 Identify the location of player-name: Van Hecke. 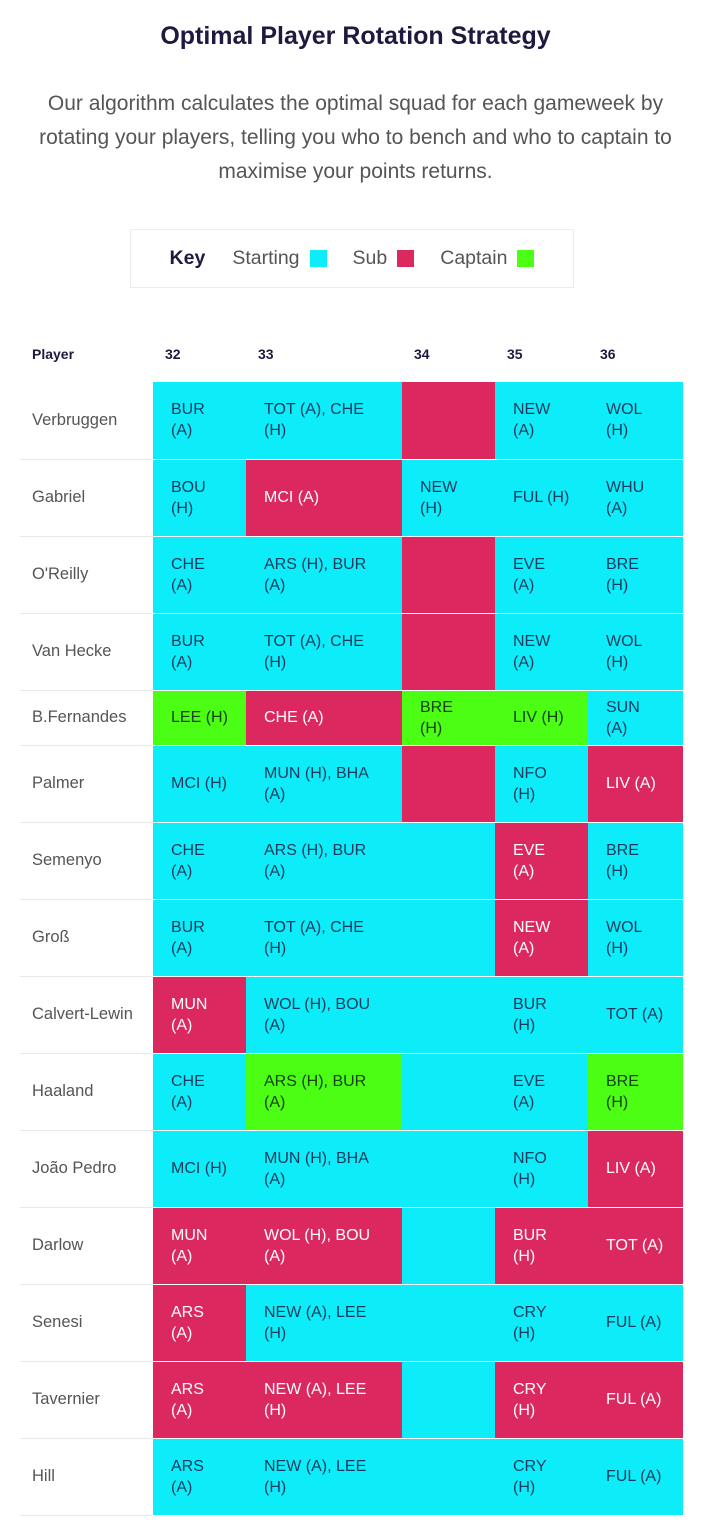
(86, 652).